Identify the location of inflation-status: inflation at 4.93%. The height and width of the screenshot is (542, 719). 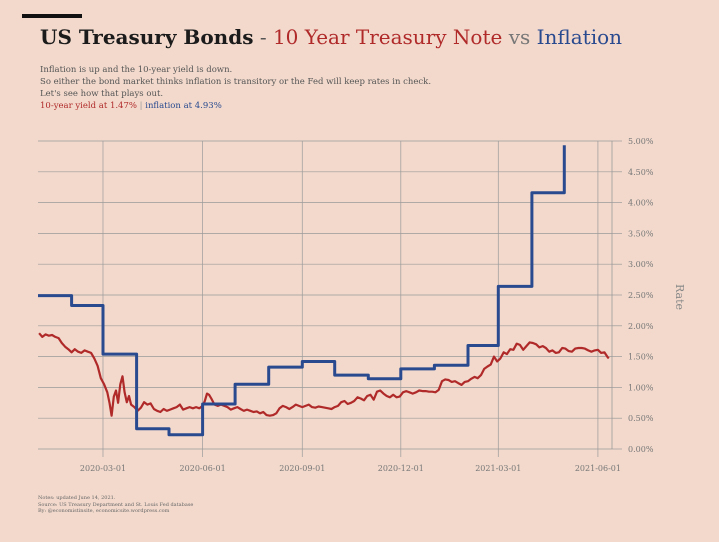
(183, 106).